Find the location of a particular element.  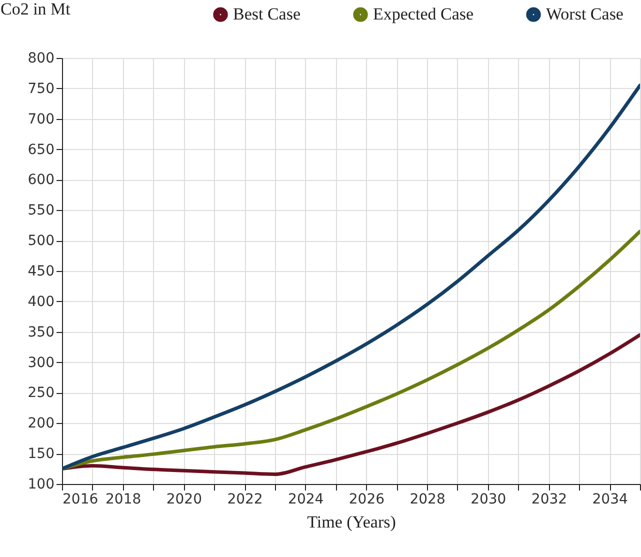

x-tick-label: 2024 is located at coordinates (306, 500).